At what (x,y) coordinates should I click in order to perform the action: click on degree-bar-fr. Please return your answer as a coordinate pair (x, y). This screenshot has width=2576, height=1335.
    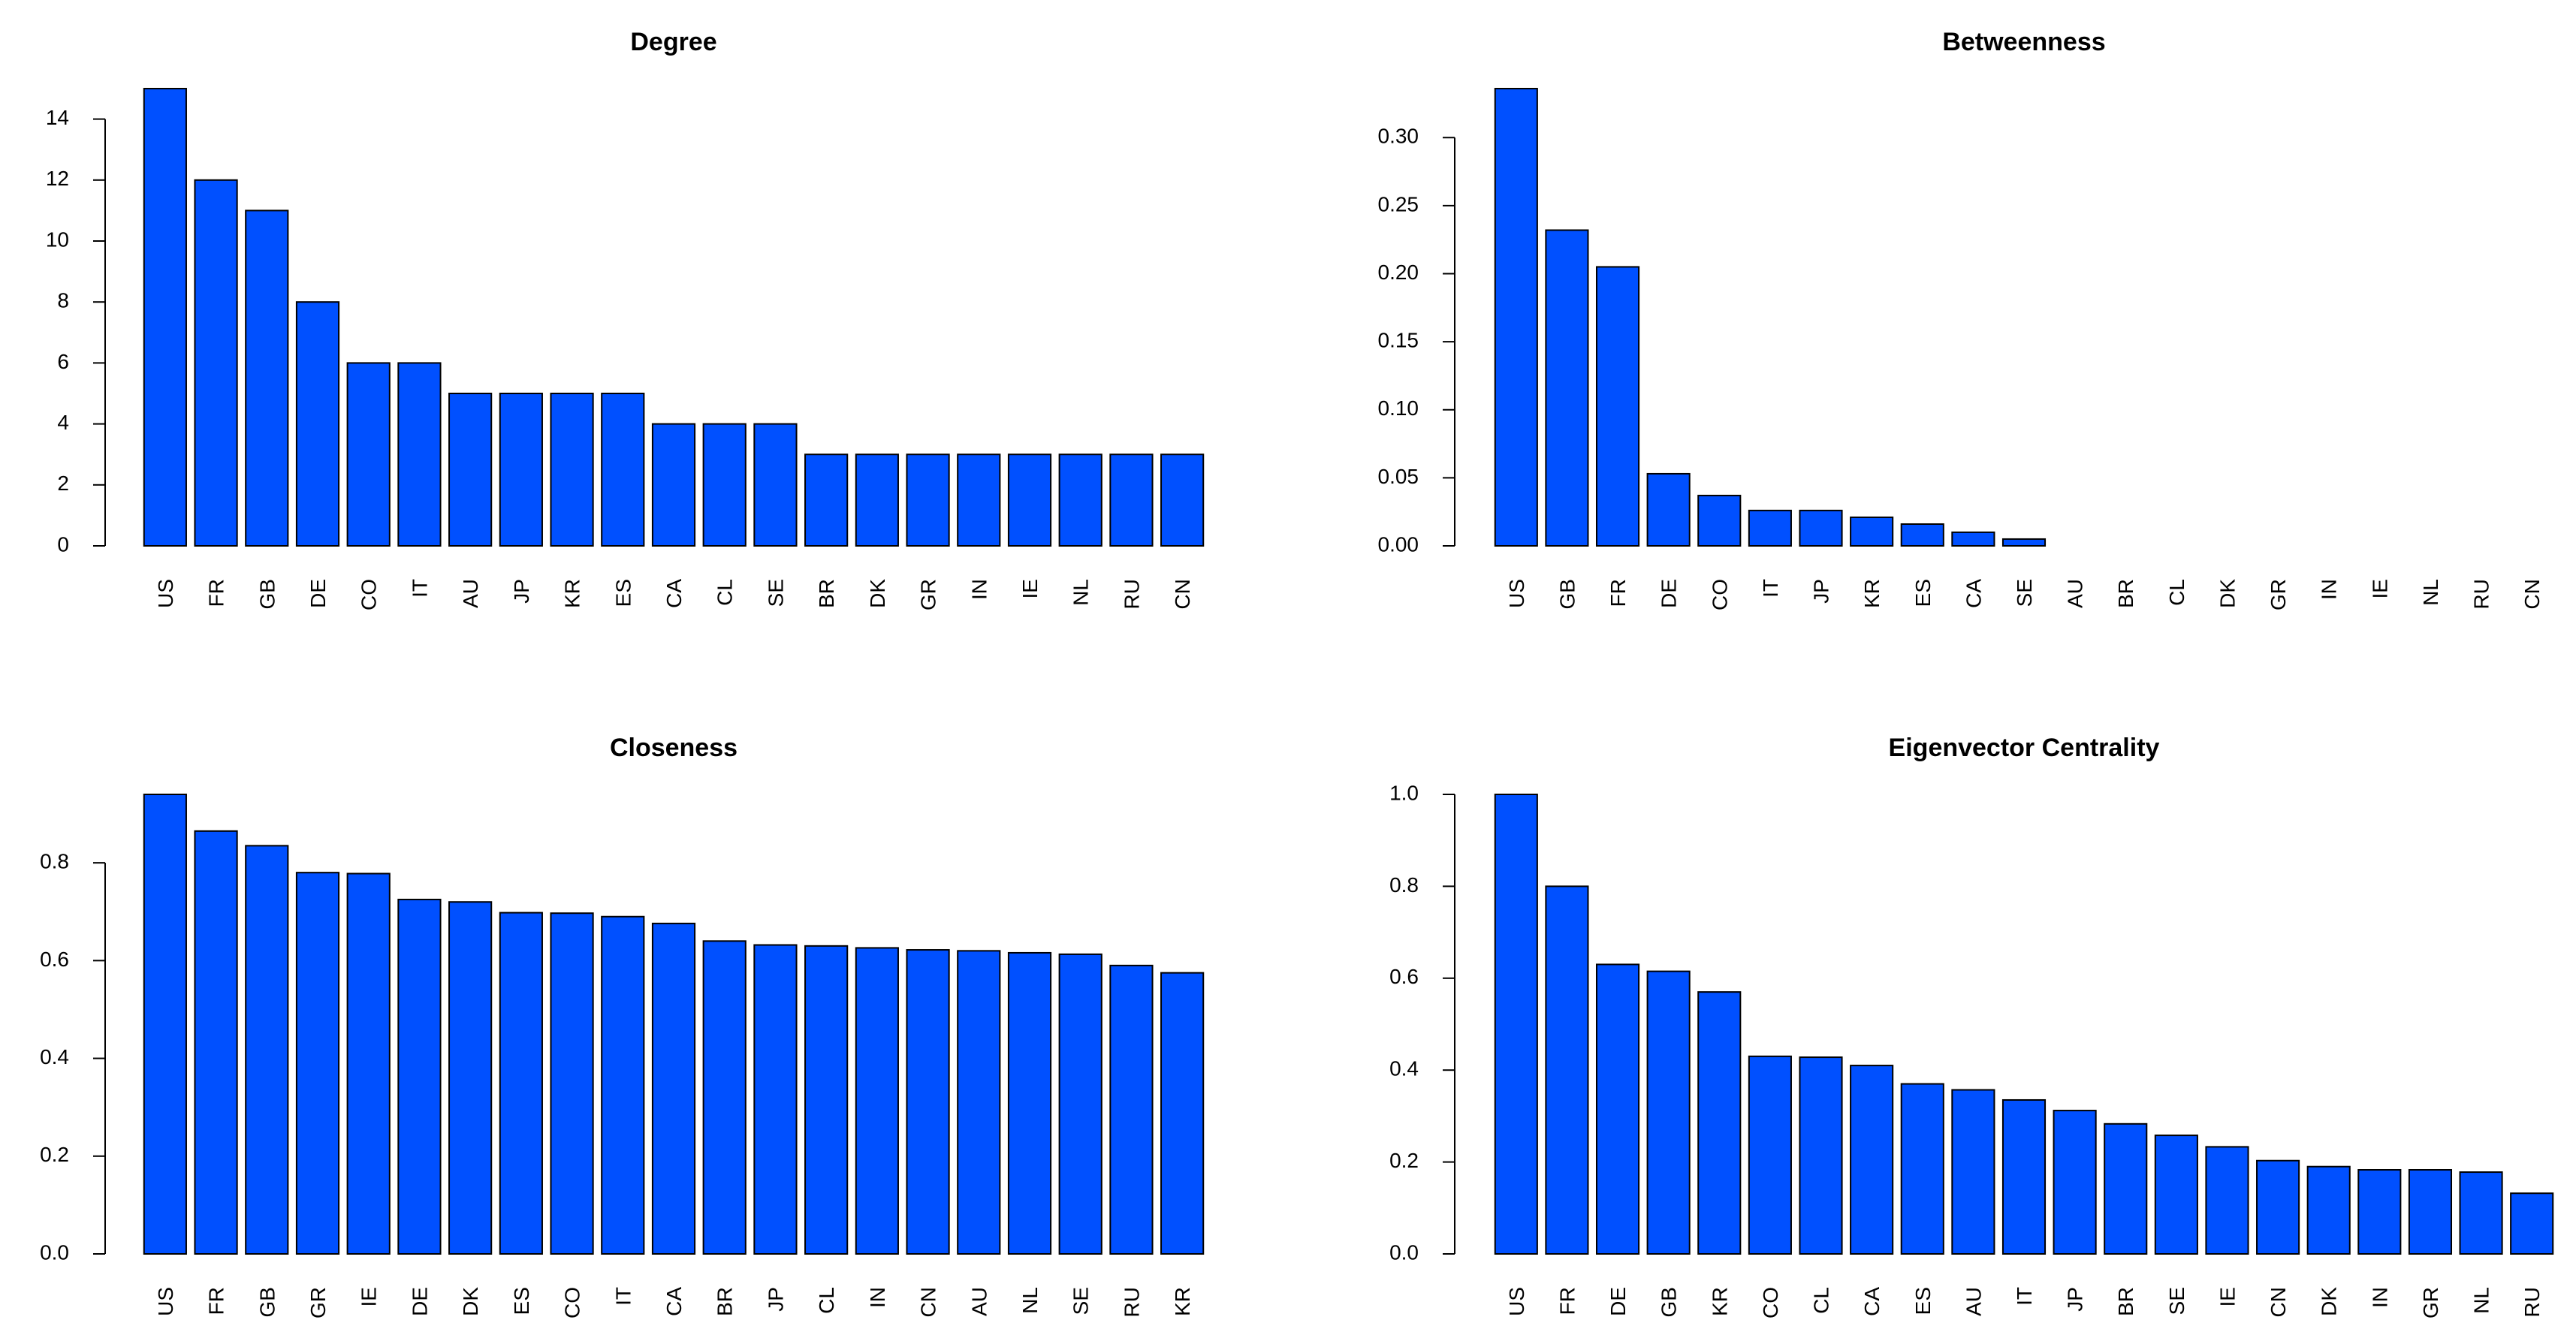
    Looking at the image, I should click on (216, 363).